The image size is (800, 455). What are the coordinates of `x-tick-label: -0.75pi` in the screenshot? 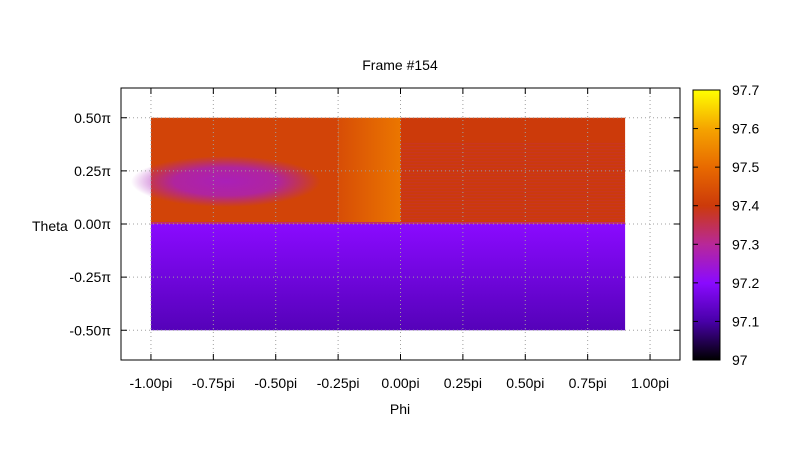 It's located at (213, 383).